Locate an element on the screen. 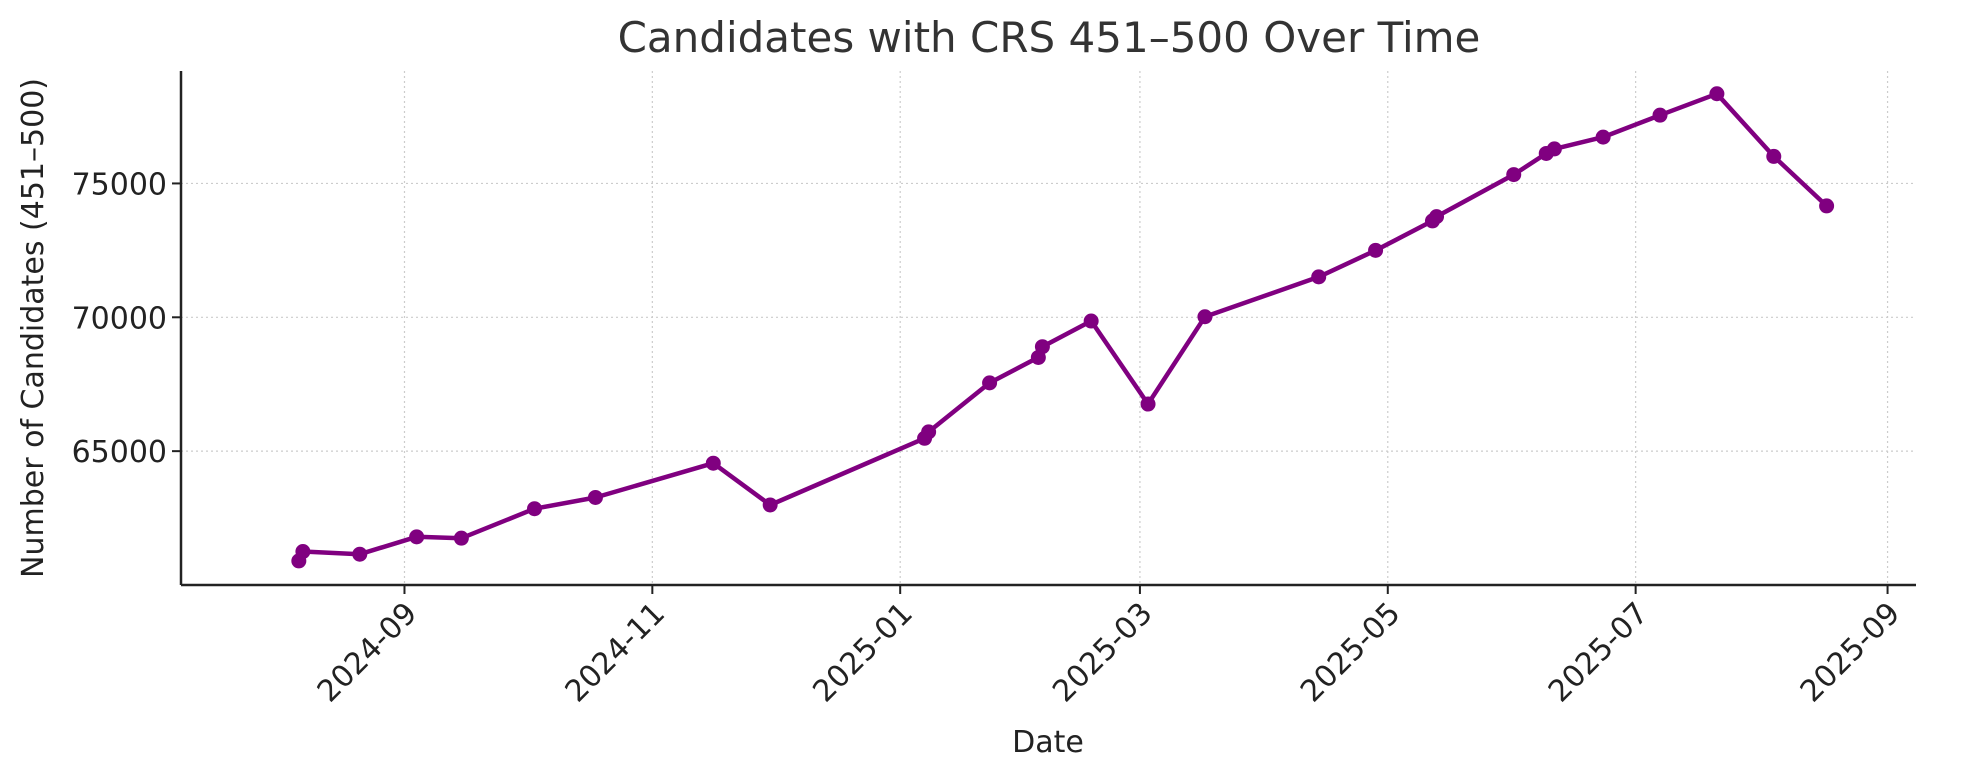 The image size is (1979, 780). y-tick-label: 70000 is located at coordinates (119, 318).